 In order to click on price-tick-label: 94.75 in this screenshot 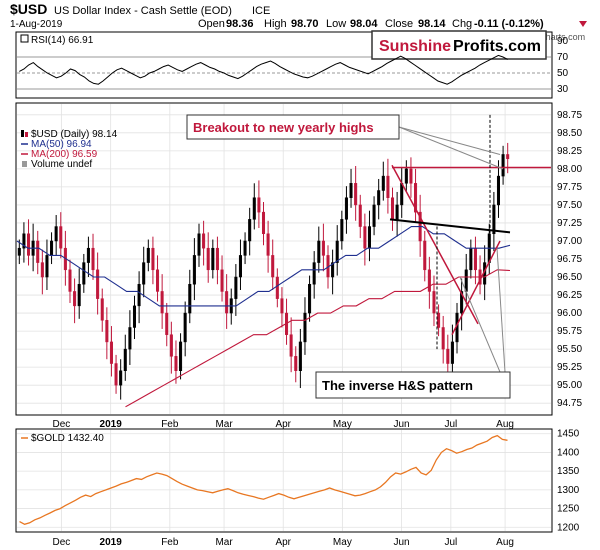, I will do `click(569, 403)`.